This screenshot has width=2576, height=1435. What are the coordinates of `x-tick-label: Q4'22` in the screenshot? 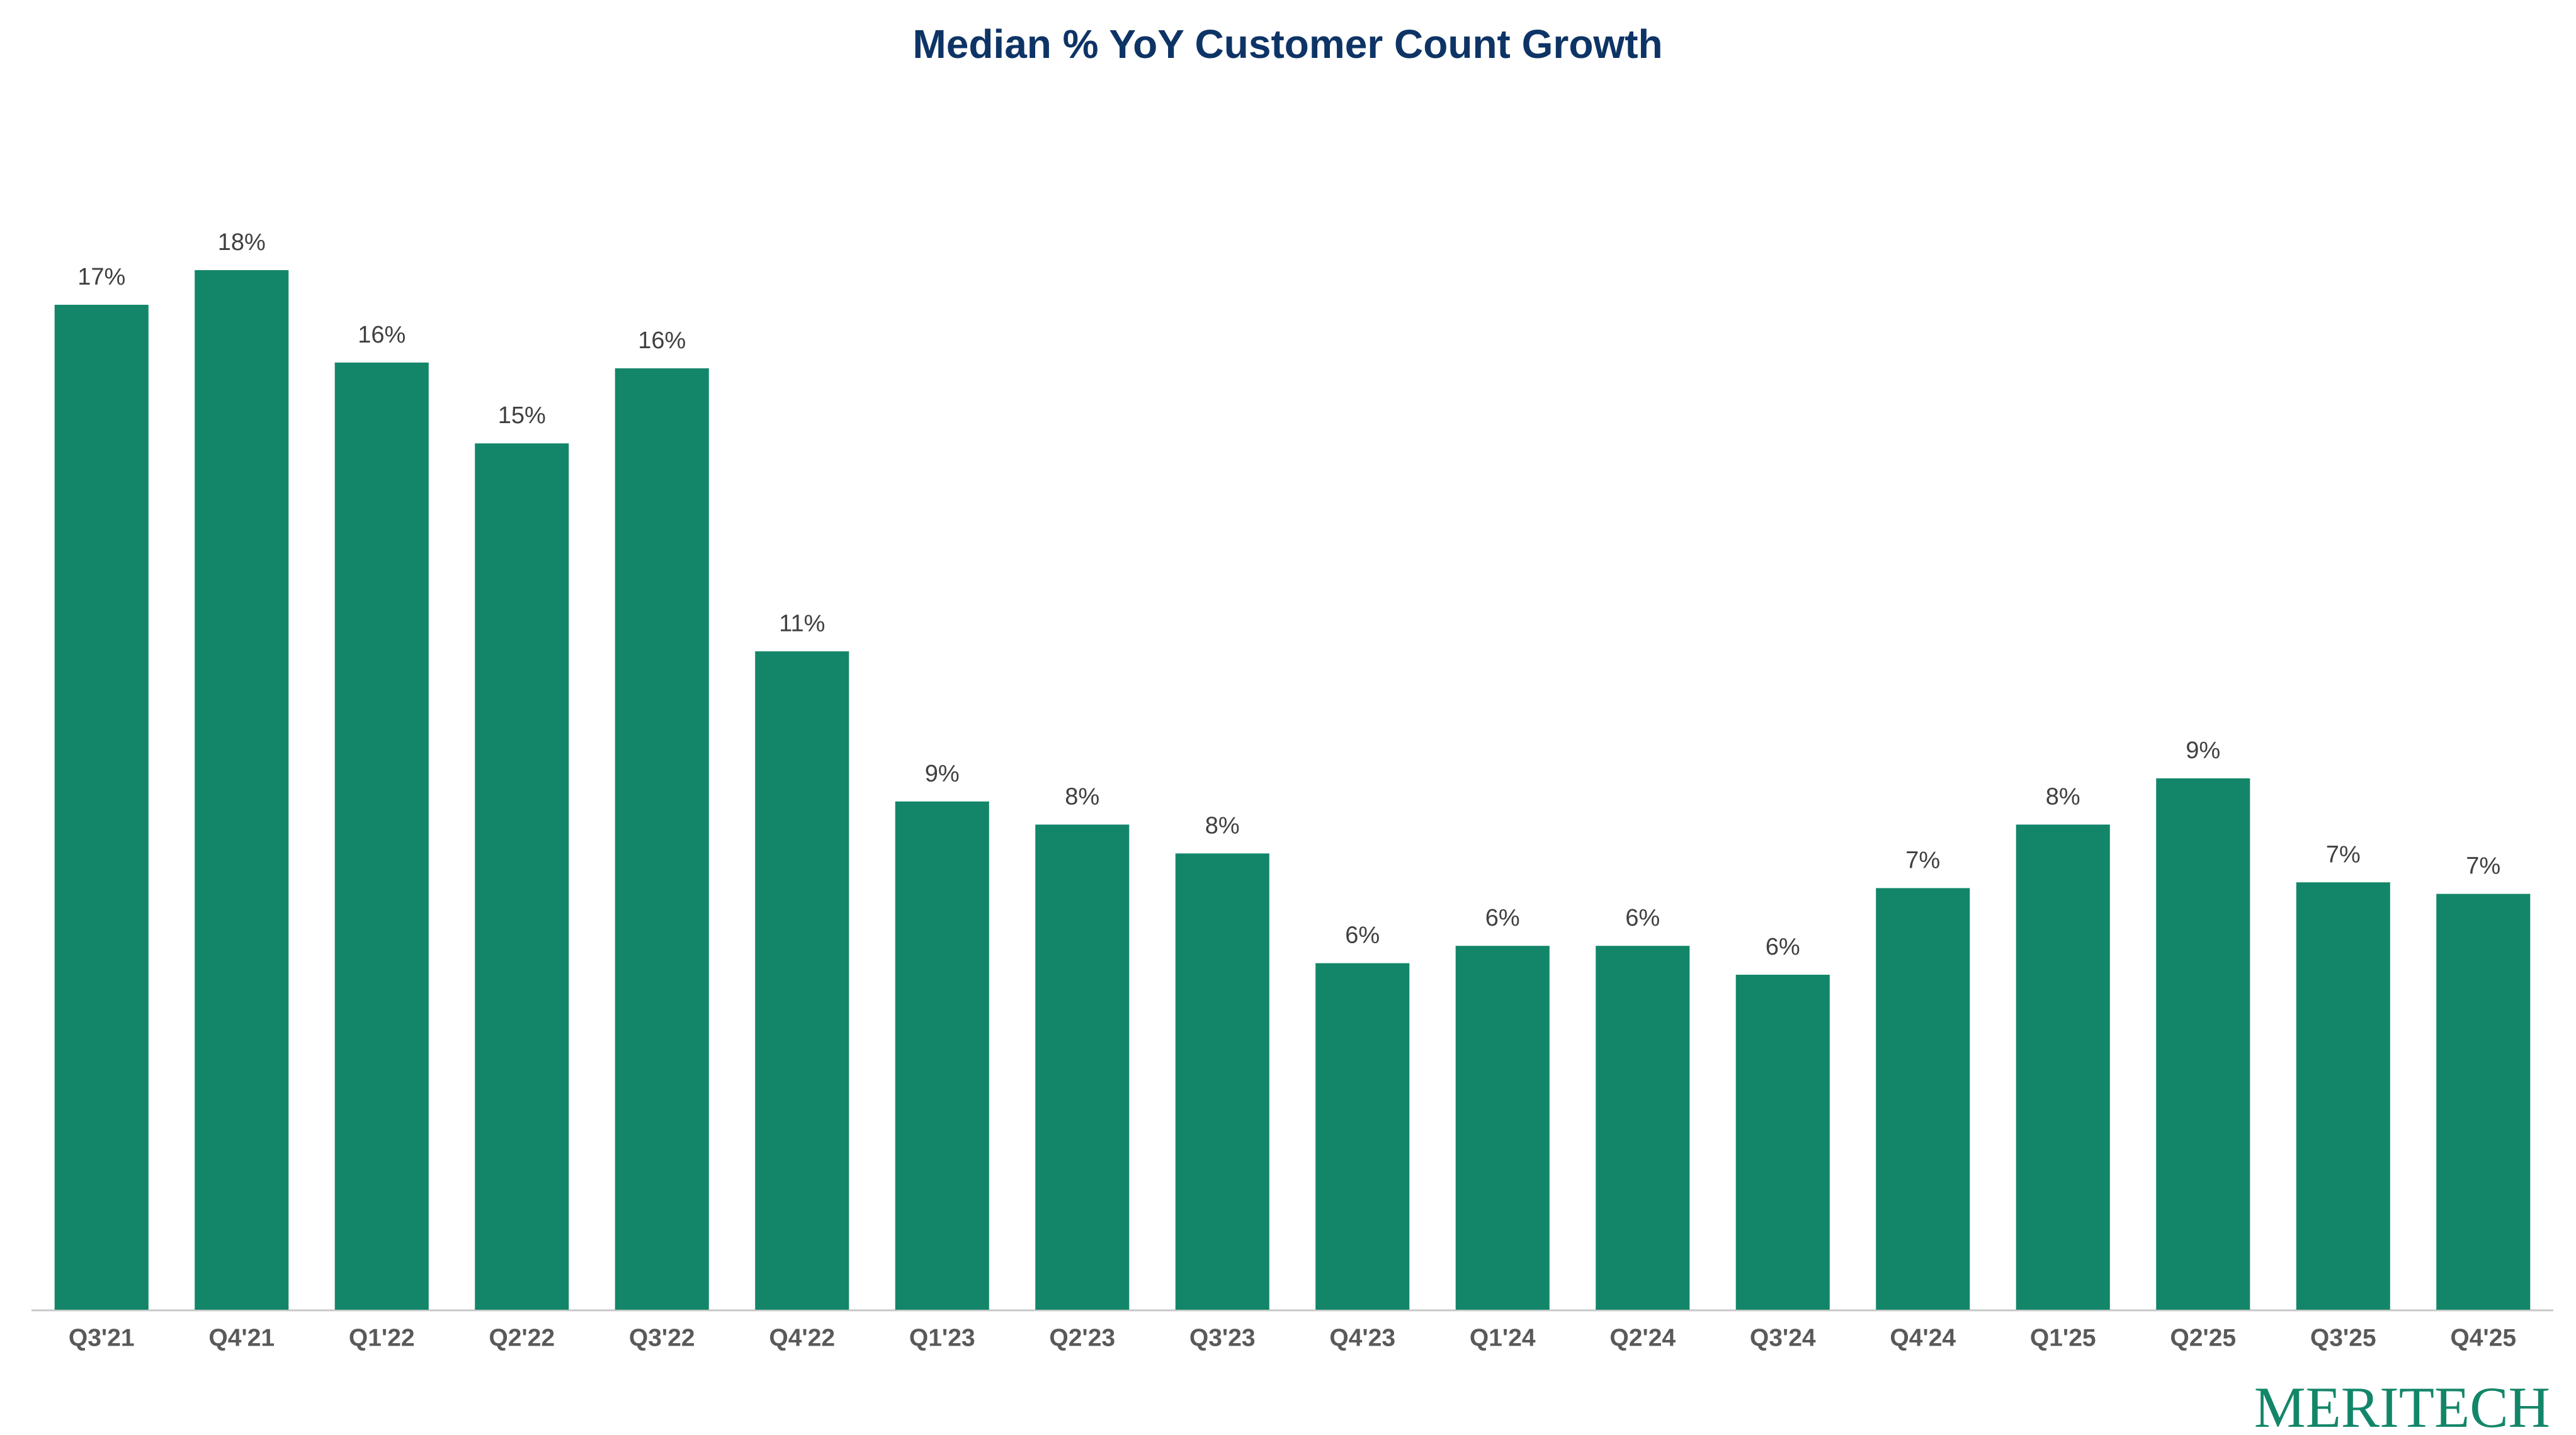 It's located at (802, 1337).